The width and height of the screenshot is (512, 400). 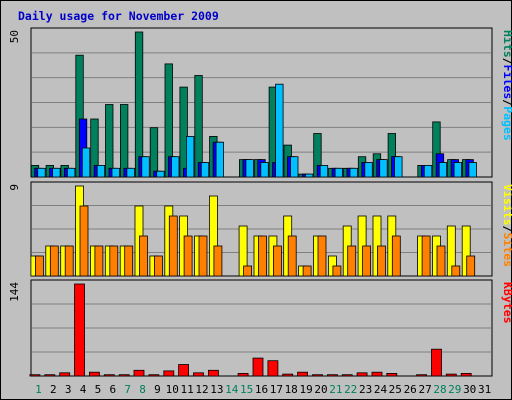 I want to click on x-tick-label-day-22: 22, so click(x=350, y=389).